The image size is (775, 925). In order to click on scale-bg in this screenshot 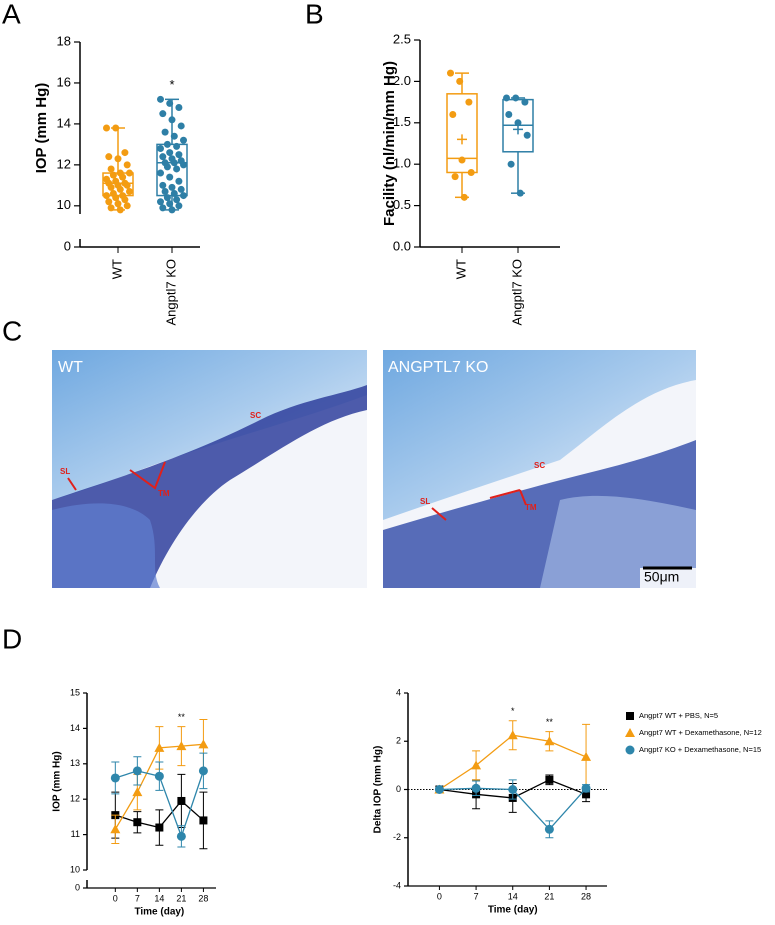, I will do `click(668, 578)`.